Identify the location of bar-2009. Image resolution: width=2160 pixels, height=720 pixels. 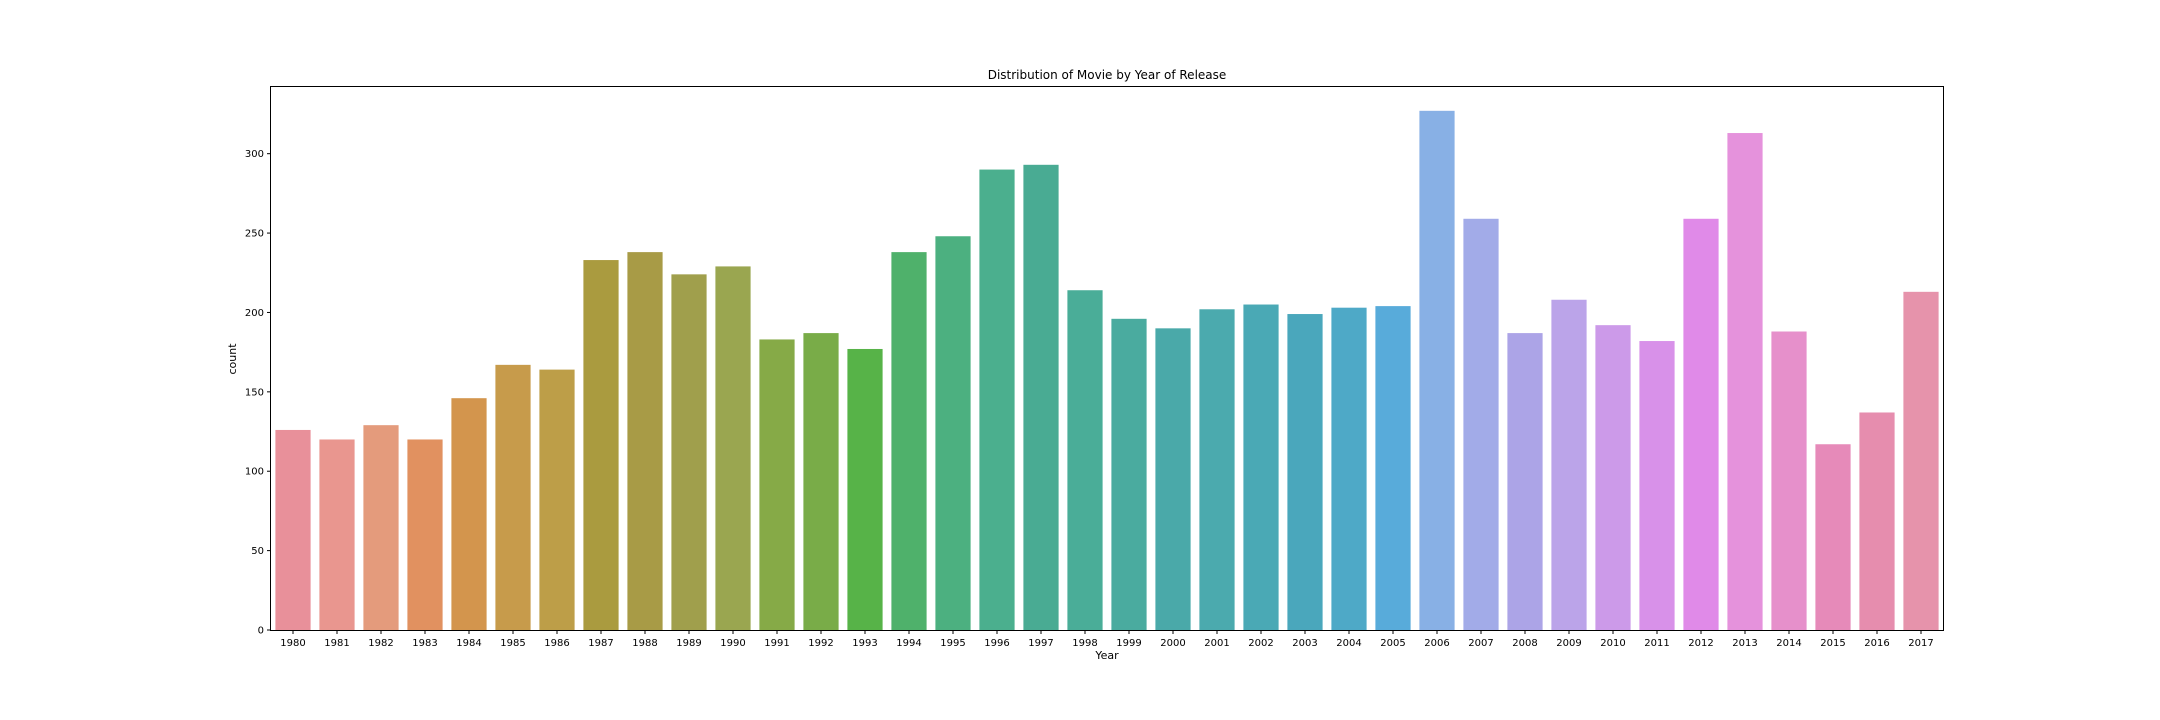
(1569, 464).